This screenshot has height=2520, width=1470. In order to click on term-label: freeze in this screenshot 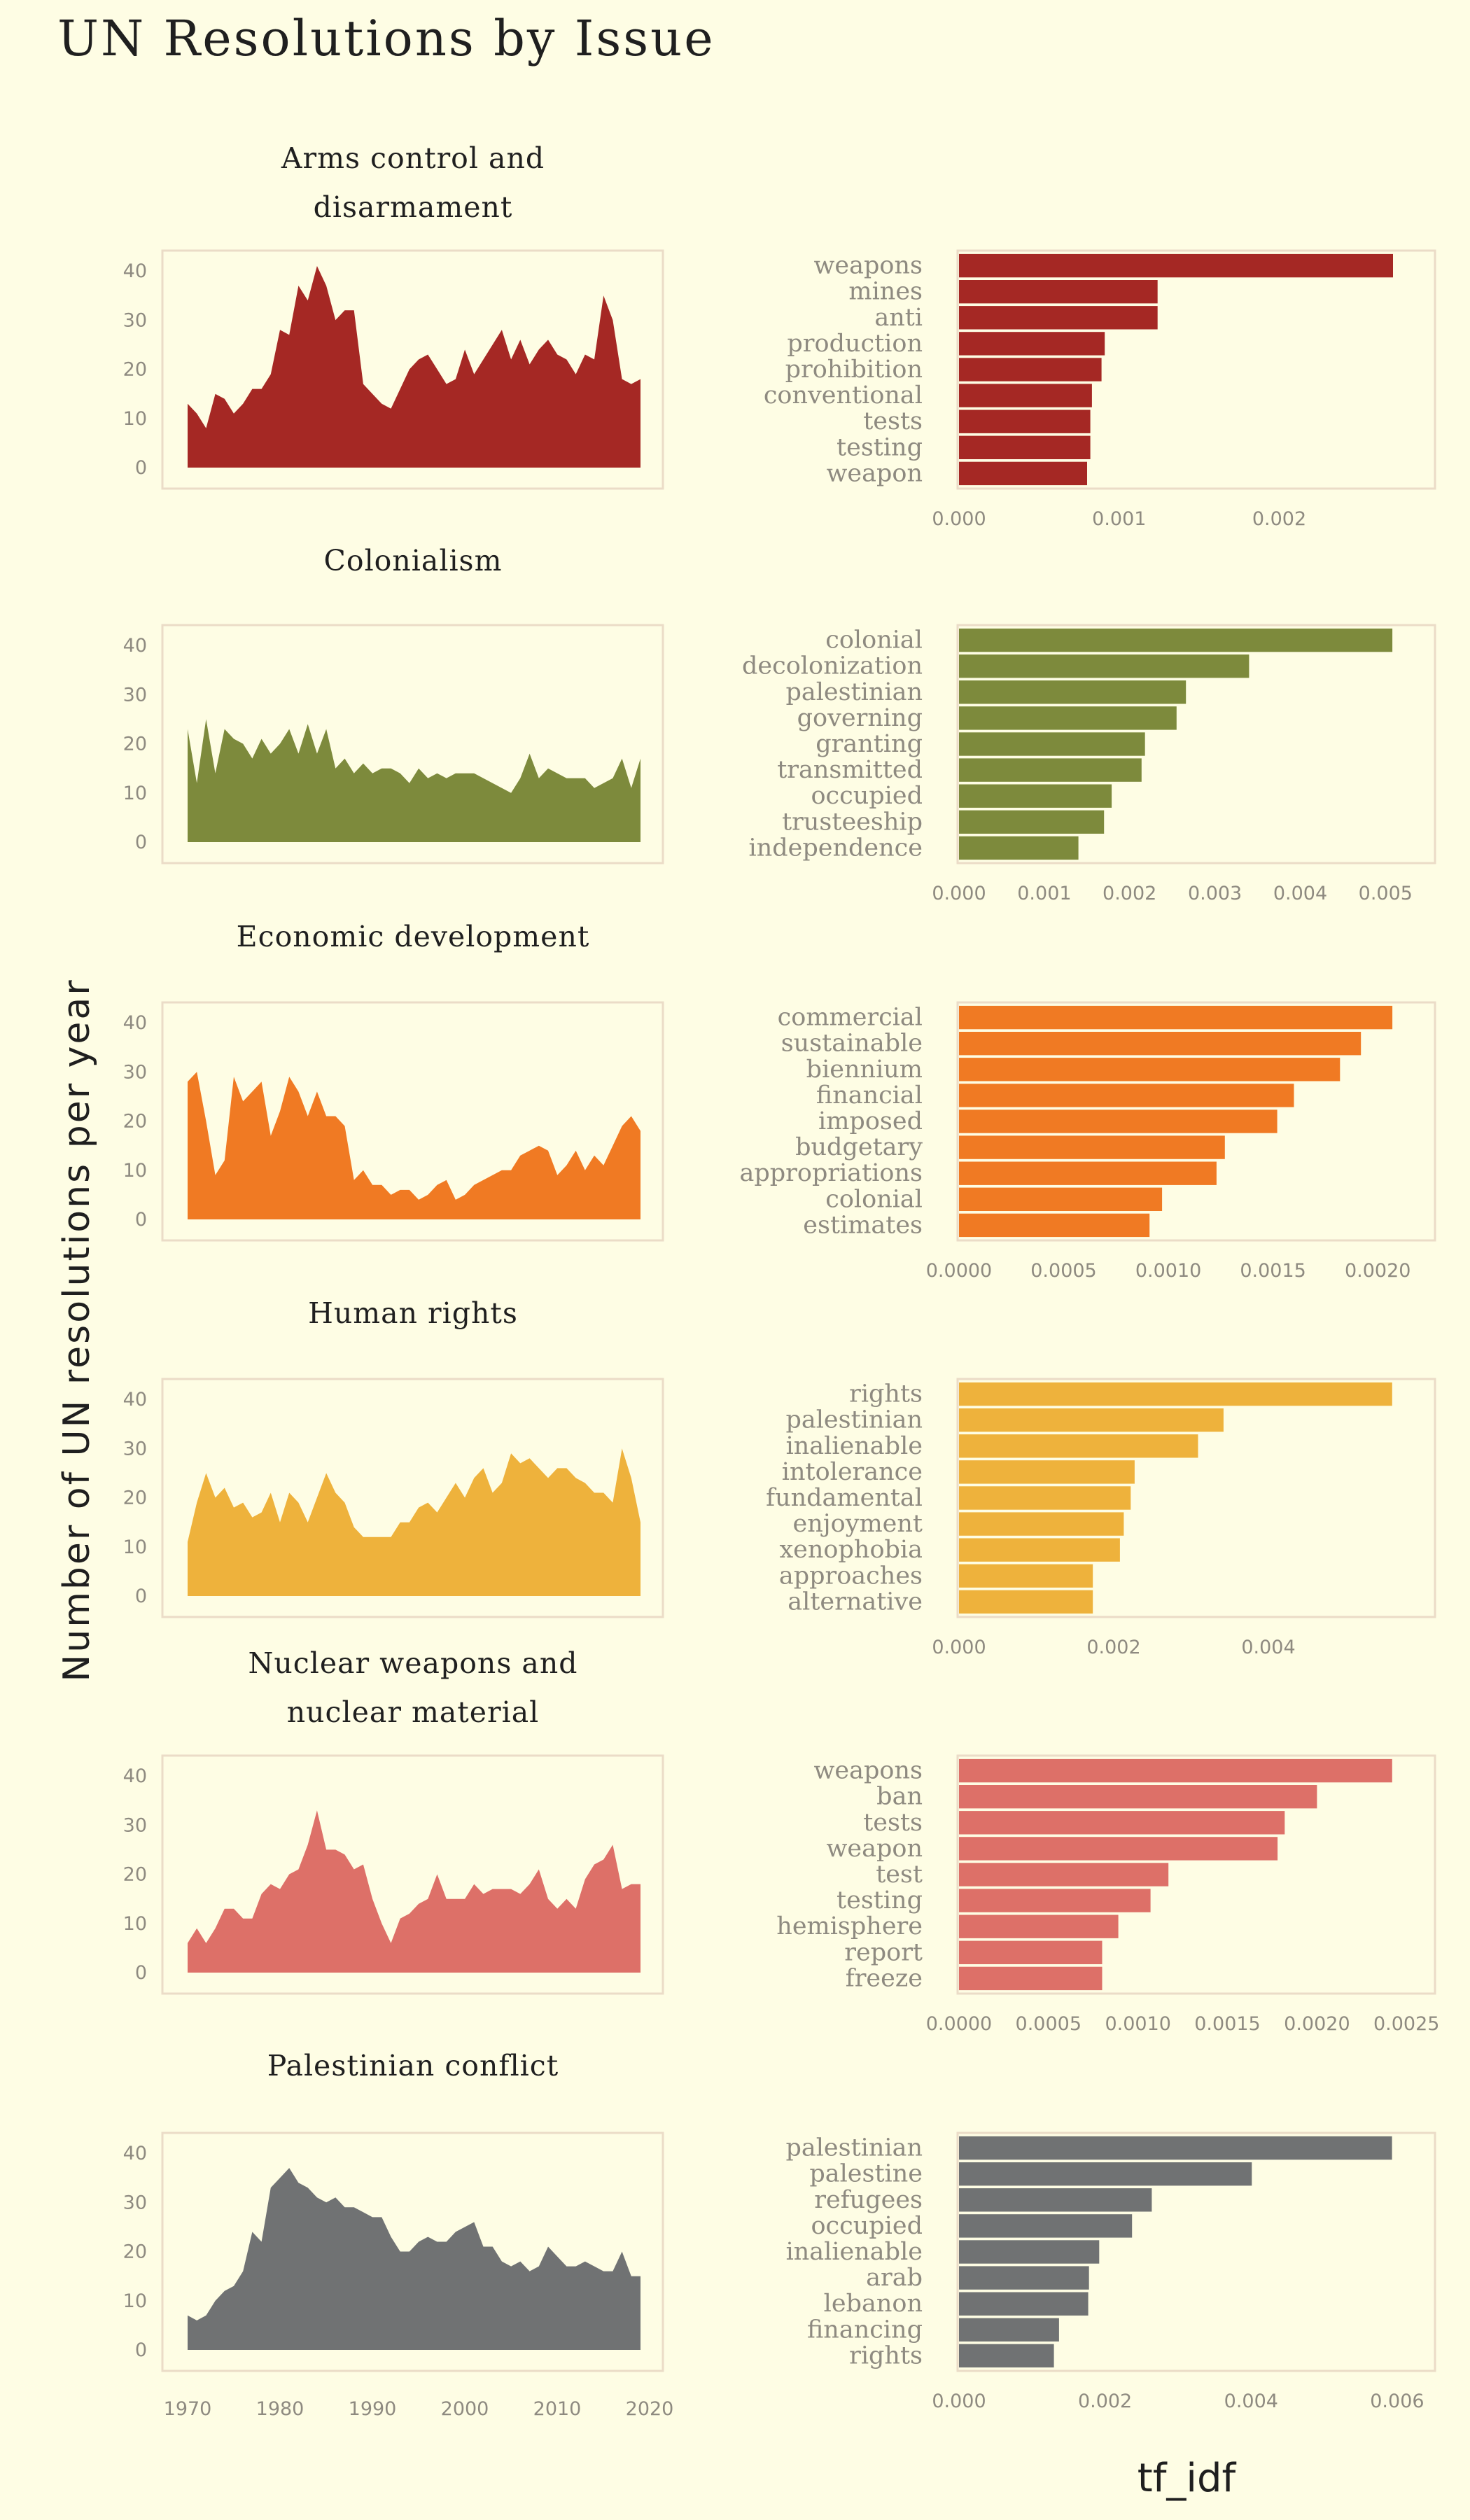, I will do `click(884, 1978)`.